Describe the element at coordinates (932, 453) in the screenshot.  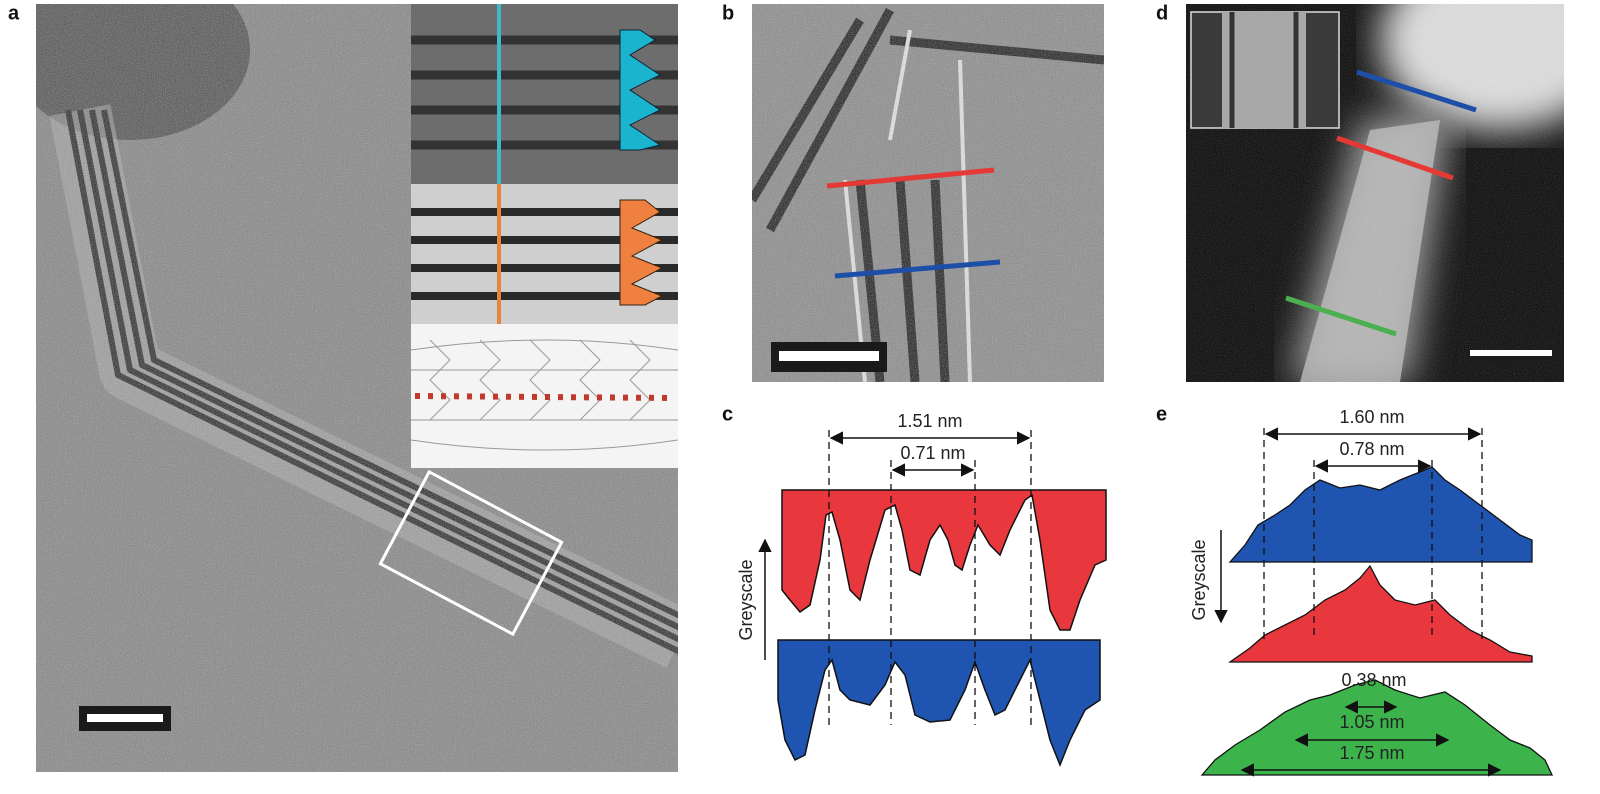
I see `measurement: 0.71 nm` at that location.